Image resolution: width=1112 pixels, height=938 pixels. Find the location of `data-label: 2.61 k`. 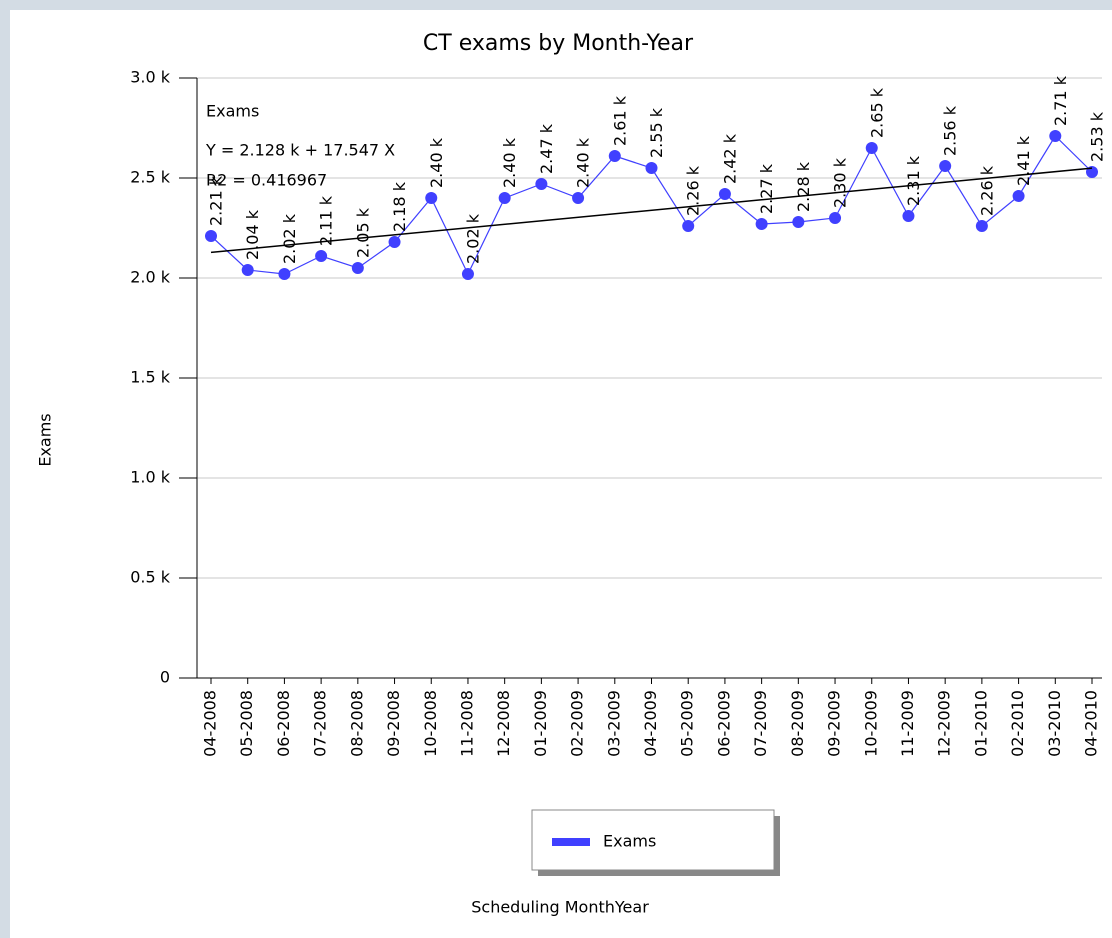

data-label: 2.61 k is located at coordinates (619, 120).